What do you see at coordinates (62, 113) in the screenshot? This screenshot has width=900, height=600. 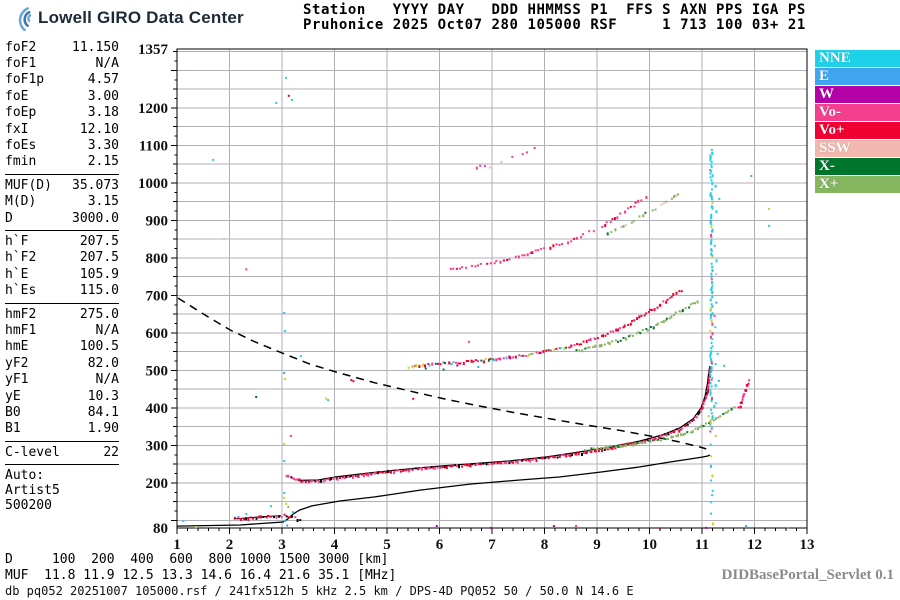 I see `parameter-row-foep: foEp 3.18` at bounding box center [62, 113].